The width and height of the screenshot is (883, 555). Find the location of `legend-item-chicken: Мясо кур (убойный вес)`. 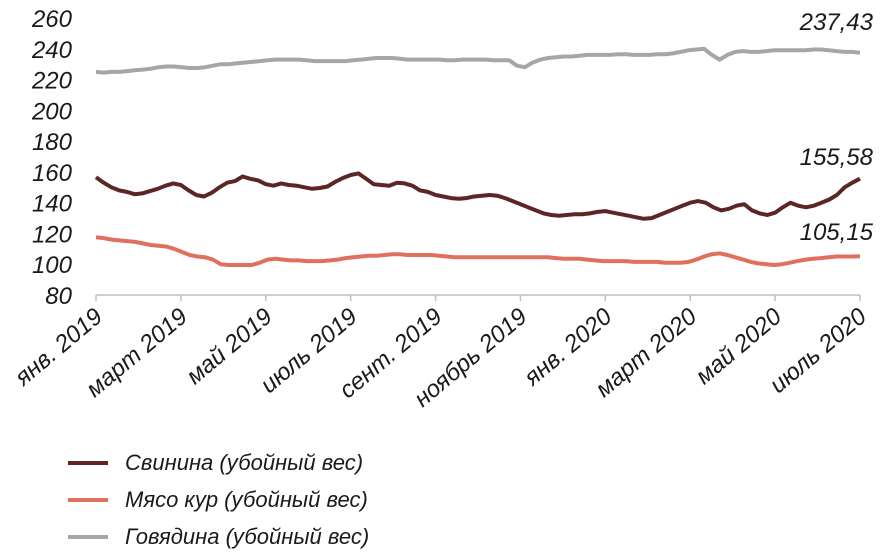

legend-item-chicken: Мясо кур (убойный вес) is located at coordinates (218, 499).